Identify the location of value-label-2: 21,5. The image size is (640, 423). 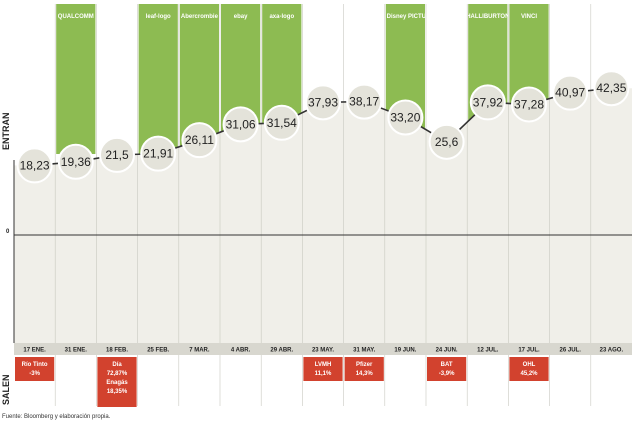
(117, 155).